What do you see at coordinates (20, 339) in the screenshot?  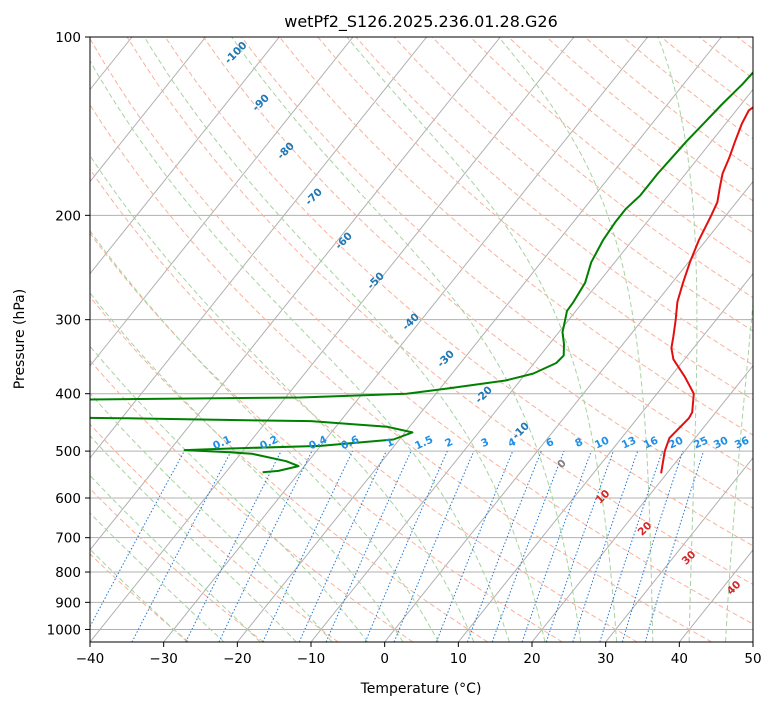 I see `y-axis-label: Pressure (hPa)` at bounding box center [20, 339].